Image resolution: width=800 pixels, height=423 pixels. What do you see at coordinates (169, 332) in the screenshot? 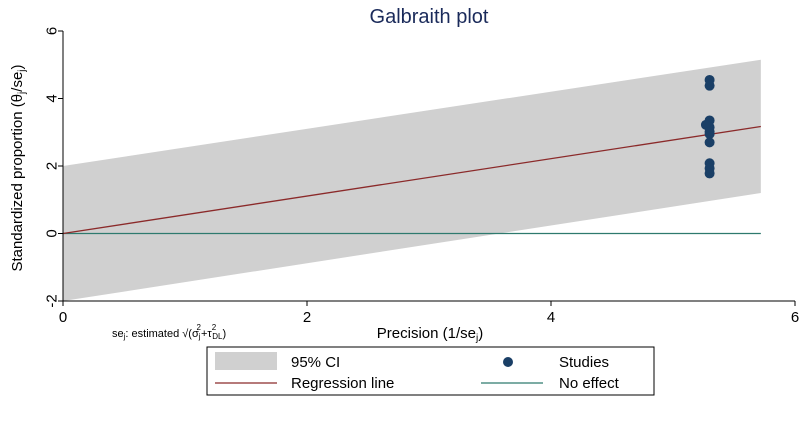
I see `se-footnote: sej: estimated √(σj2+τ2 DL)` at bounding box center [169, 332].